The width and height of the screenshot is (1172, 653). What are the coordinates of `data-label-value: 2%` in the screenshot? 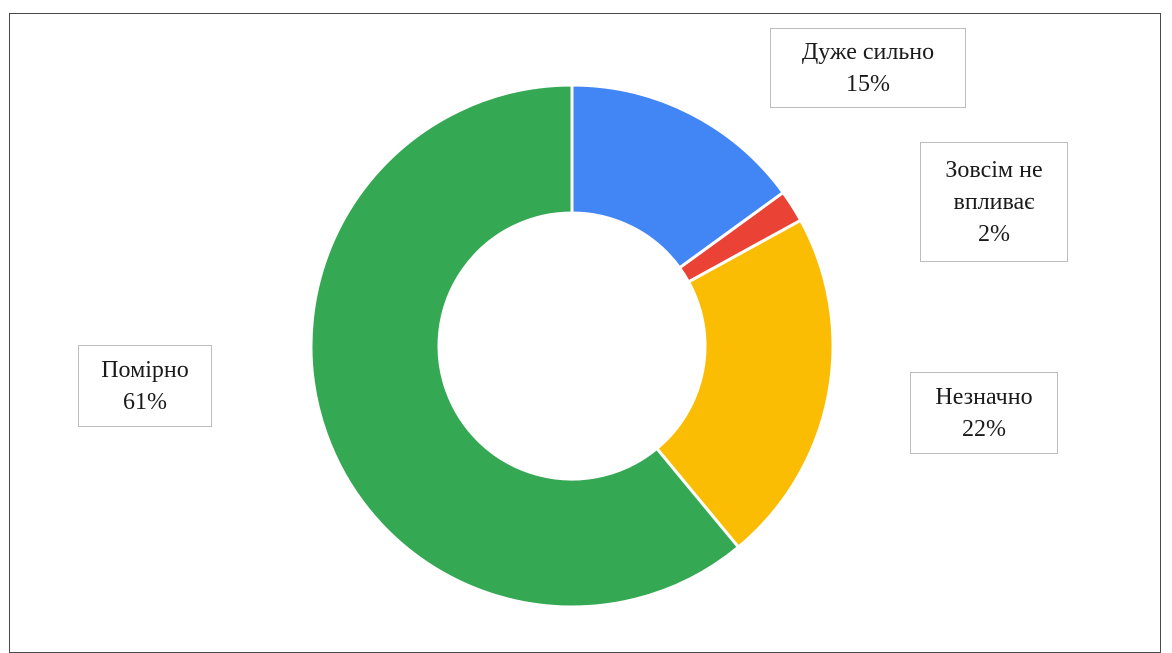 It's located at (994, 234).